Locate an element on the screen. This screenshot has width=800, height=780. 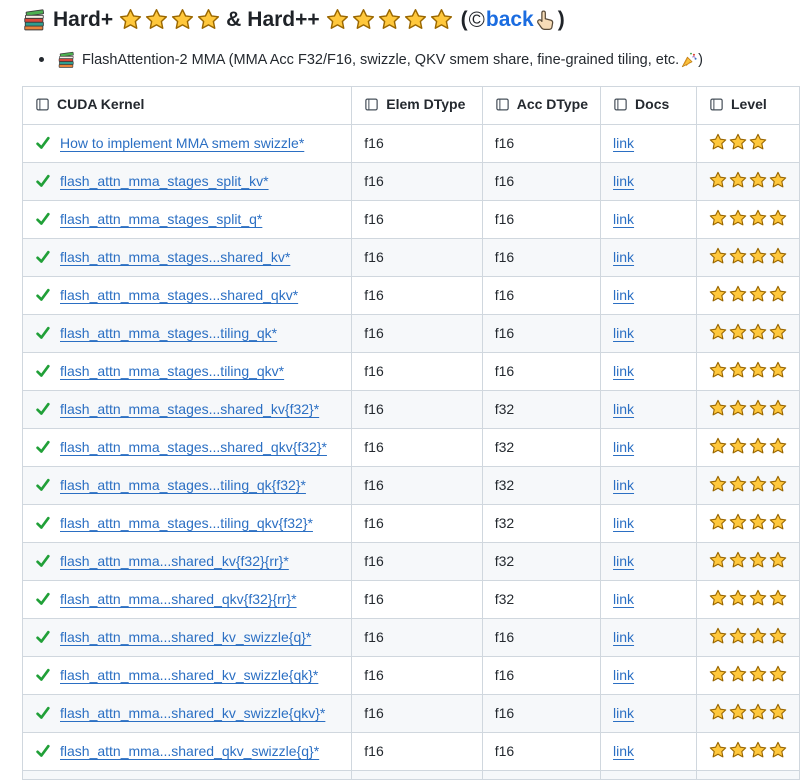
kernel-link: flash_attn_mma_stages...shared_qkv* is located at coordinates (179, 295).